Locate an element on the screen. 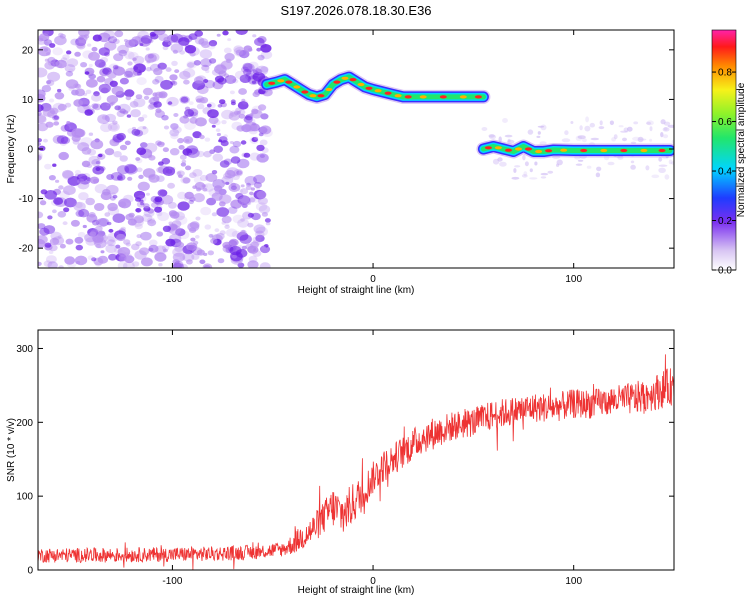 This screenshot has height=600, width=750. snr-ylabel: SNR (10 * v/v) is located at coordinates (11, 450).